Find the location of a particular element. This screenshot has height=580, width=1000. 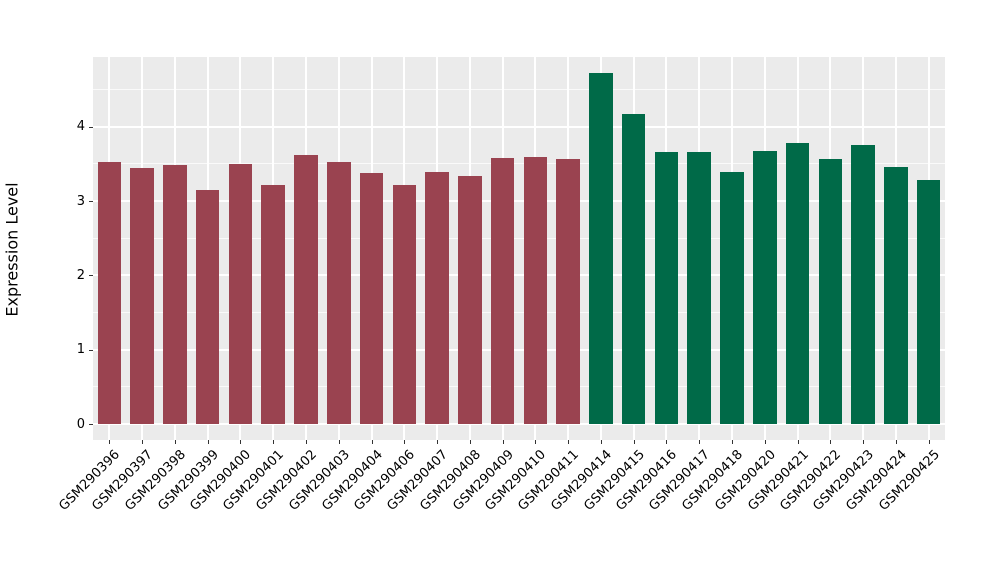

y-tick-label: 4 is located at coordinates (80, 127).